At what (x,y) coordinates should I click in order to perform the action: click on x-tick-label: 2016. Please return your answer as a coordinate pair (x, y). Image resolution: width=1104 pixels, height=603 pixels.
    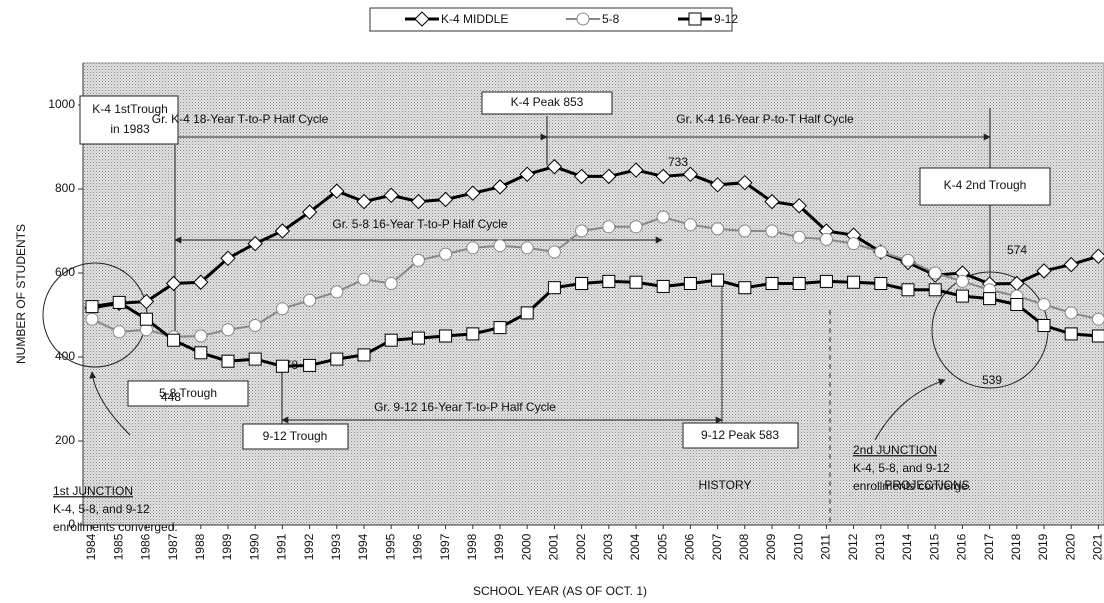
    Looking at the image, I should click on (962, 546).